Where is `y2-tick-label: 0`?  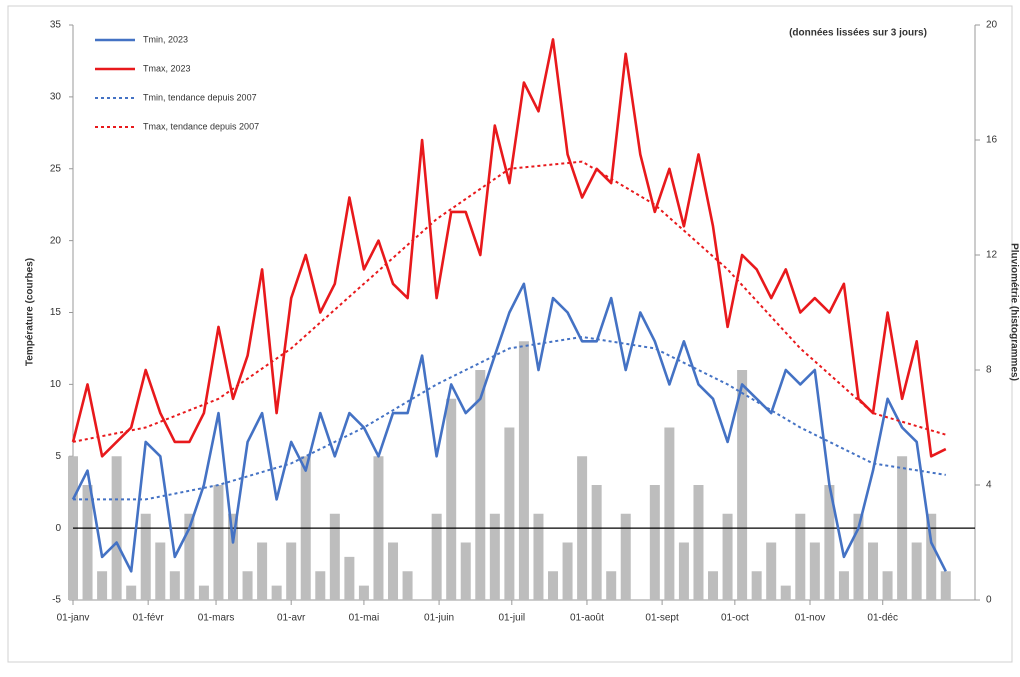
y2-tick-label: 0 is located at coordinates (989, 600).